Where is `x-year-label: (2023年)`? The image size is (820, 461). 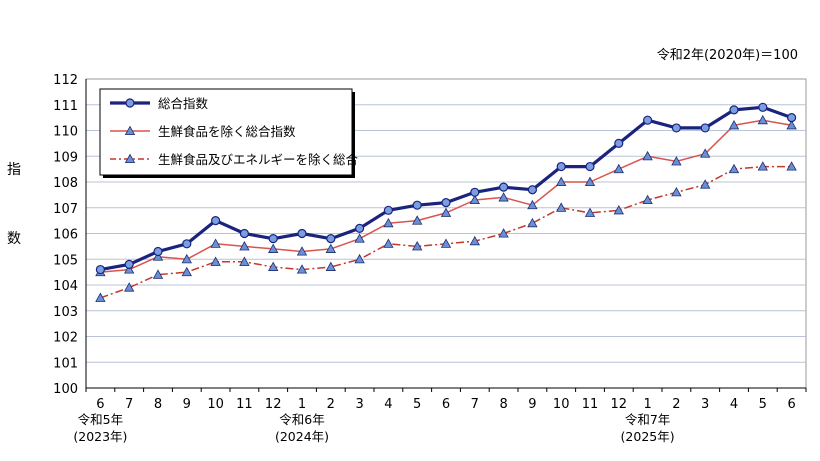 x-year-label: (2023年) is located at coordinates (100, 436).